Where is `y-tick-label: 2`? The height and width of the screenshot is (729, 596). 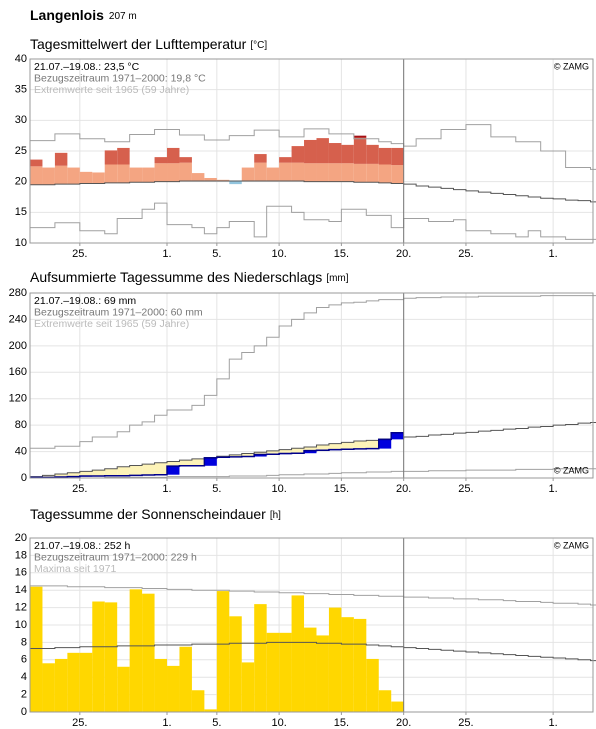 y-tick-label: 2 is located at coordinates (24, 695).